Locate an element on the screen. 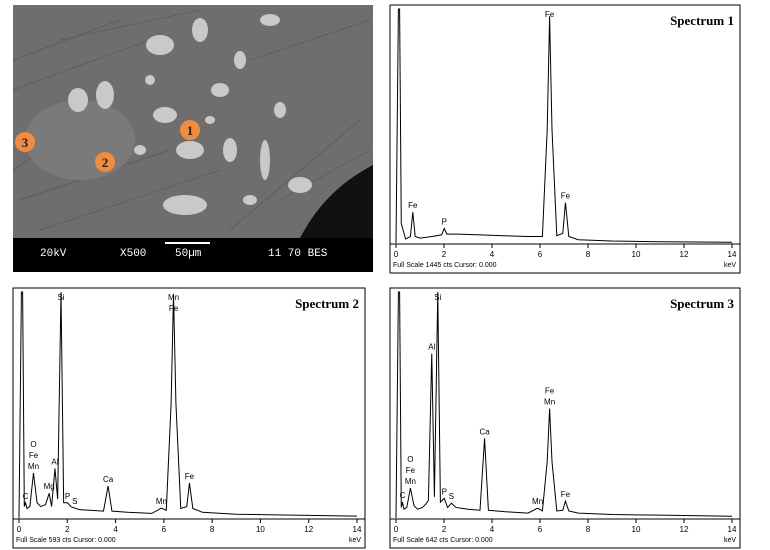 The height and width of the screenshot is (550, 770). marker-label: 1 is located at coordinates (190, 130).